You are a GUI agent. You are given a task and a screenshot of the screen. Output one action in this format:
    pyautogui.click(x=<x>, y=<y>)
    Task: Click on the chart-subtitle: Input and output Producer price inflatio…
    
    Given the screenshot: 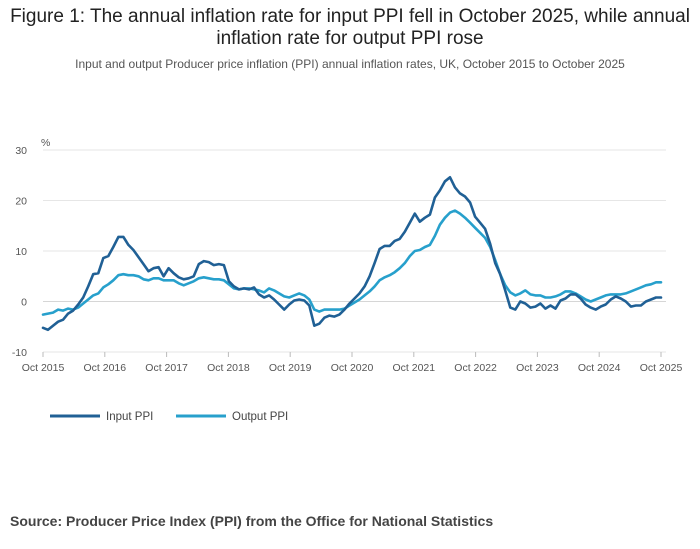 What is the action you would take?
    pyautogui.click(x=350, y=64)
    